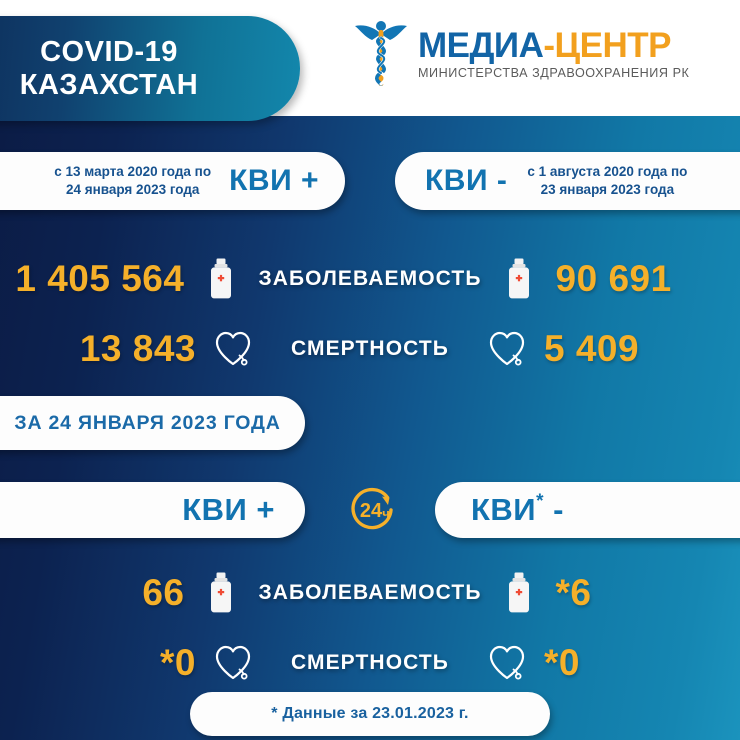 The width and height of the screenshot is (740, 740). I want to click on footnote-text: * Данные за 23.01.2023 г., so click(370, 713).